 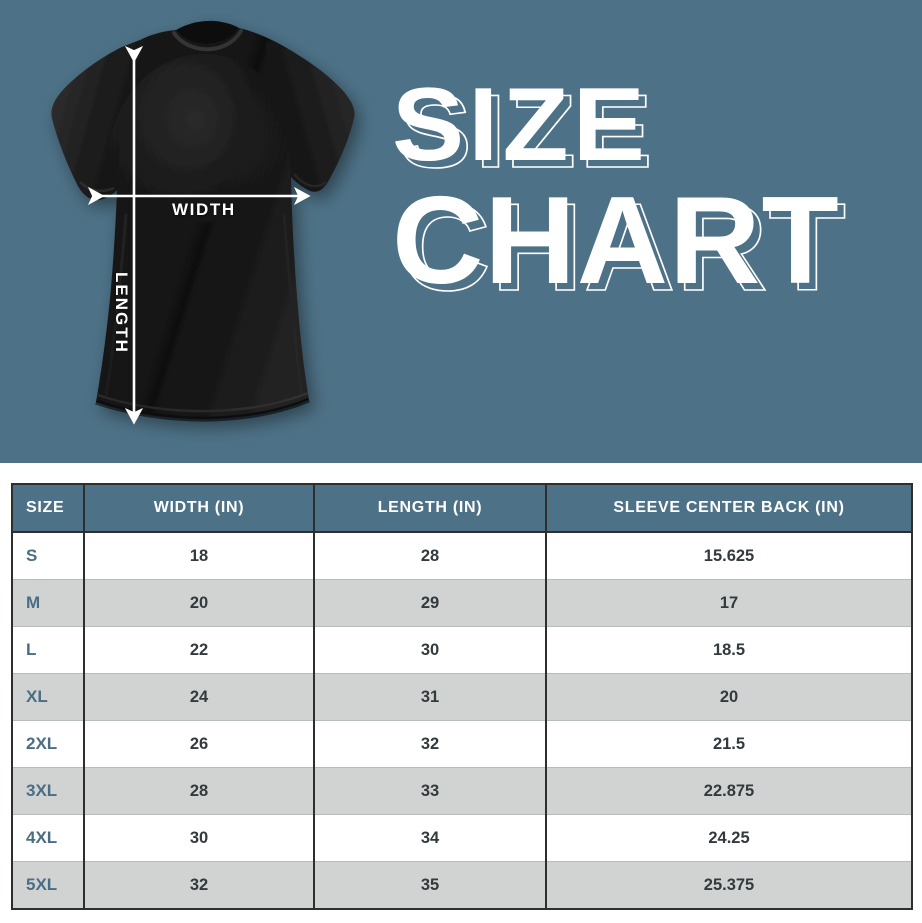 I want to click on cell-width: 32, so click(x=199, y=885).